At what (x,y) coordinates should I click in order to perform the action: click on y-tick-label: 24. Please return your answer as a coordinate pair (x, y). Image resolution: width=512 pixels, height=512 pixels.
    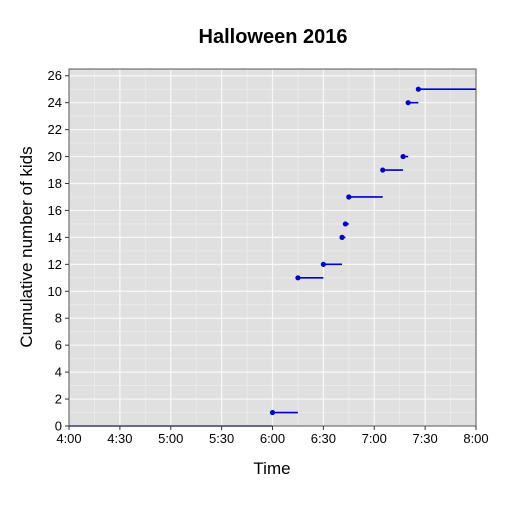
    Looking at the image, I should click on (55, 102).